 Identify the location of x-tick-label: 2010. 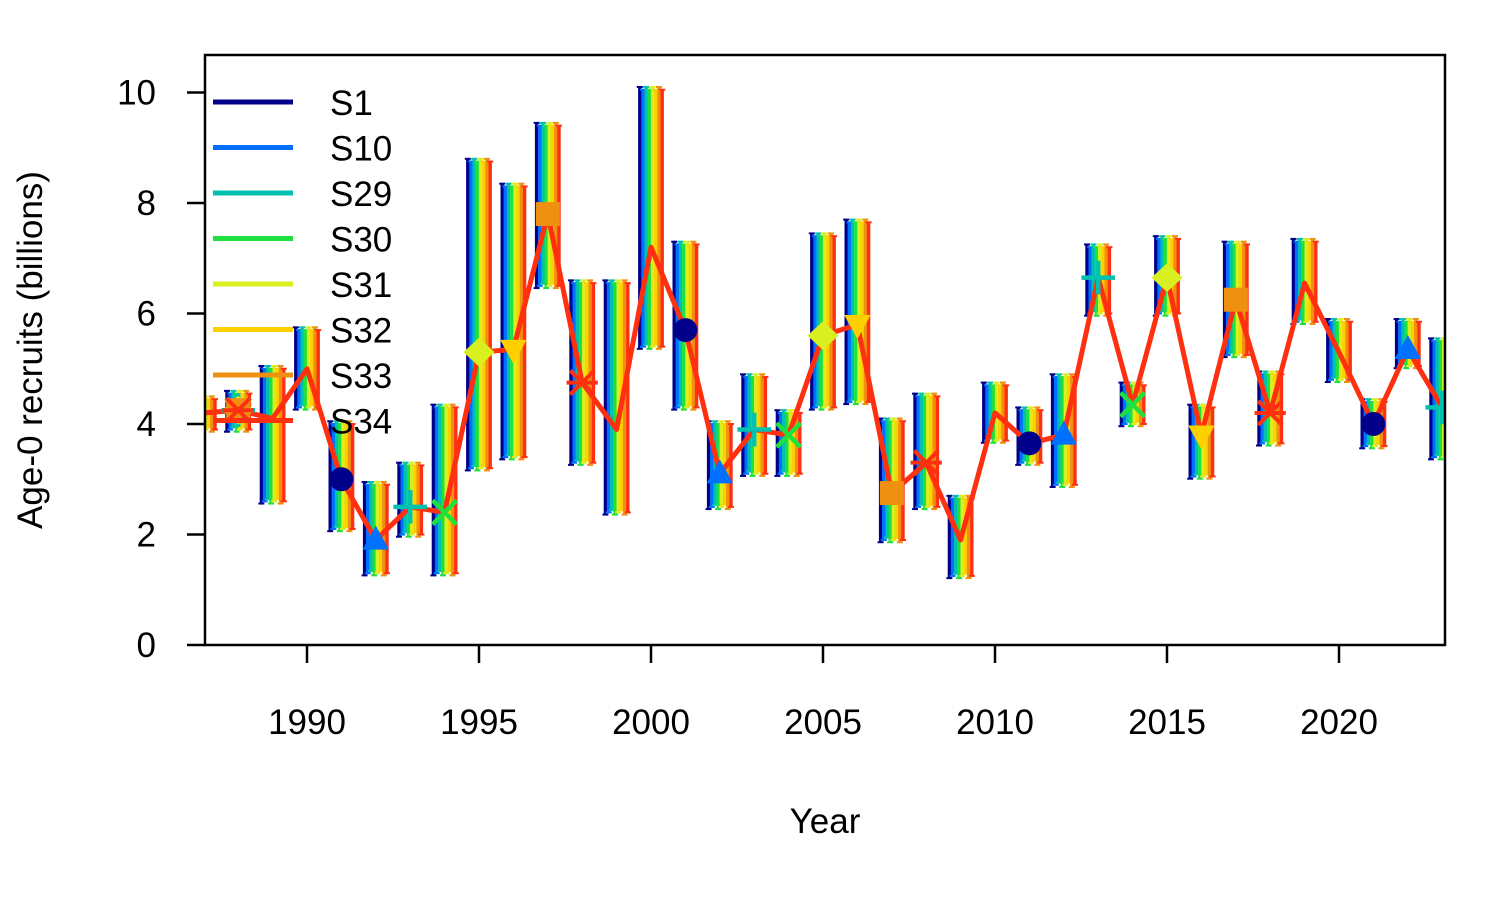
(995, 722).